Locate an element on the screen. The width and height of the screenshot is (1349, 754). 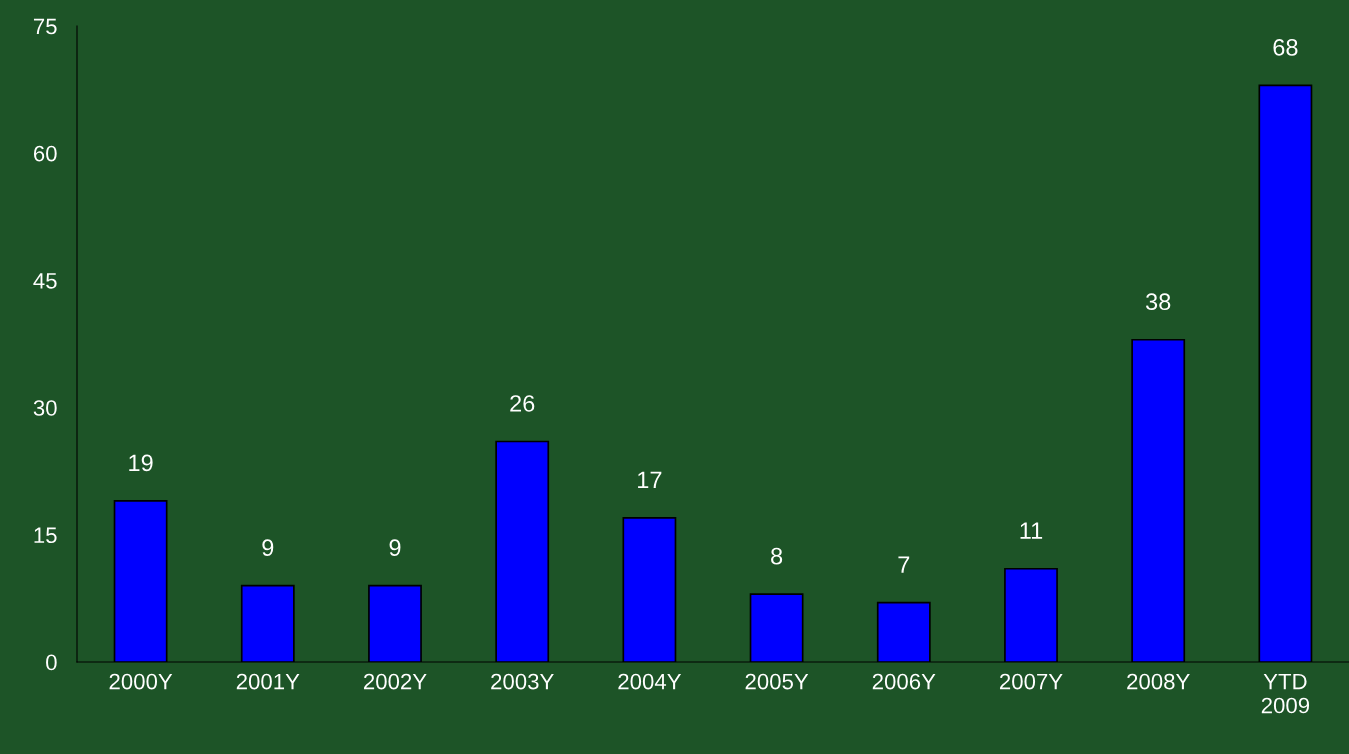
x-tick-label: 2008Y is located at coordinates (1158, 681).